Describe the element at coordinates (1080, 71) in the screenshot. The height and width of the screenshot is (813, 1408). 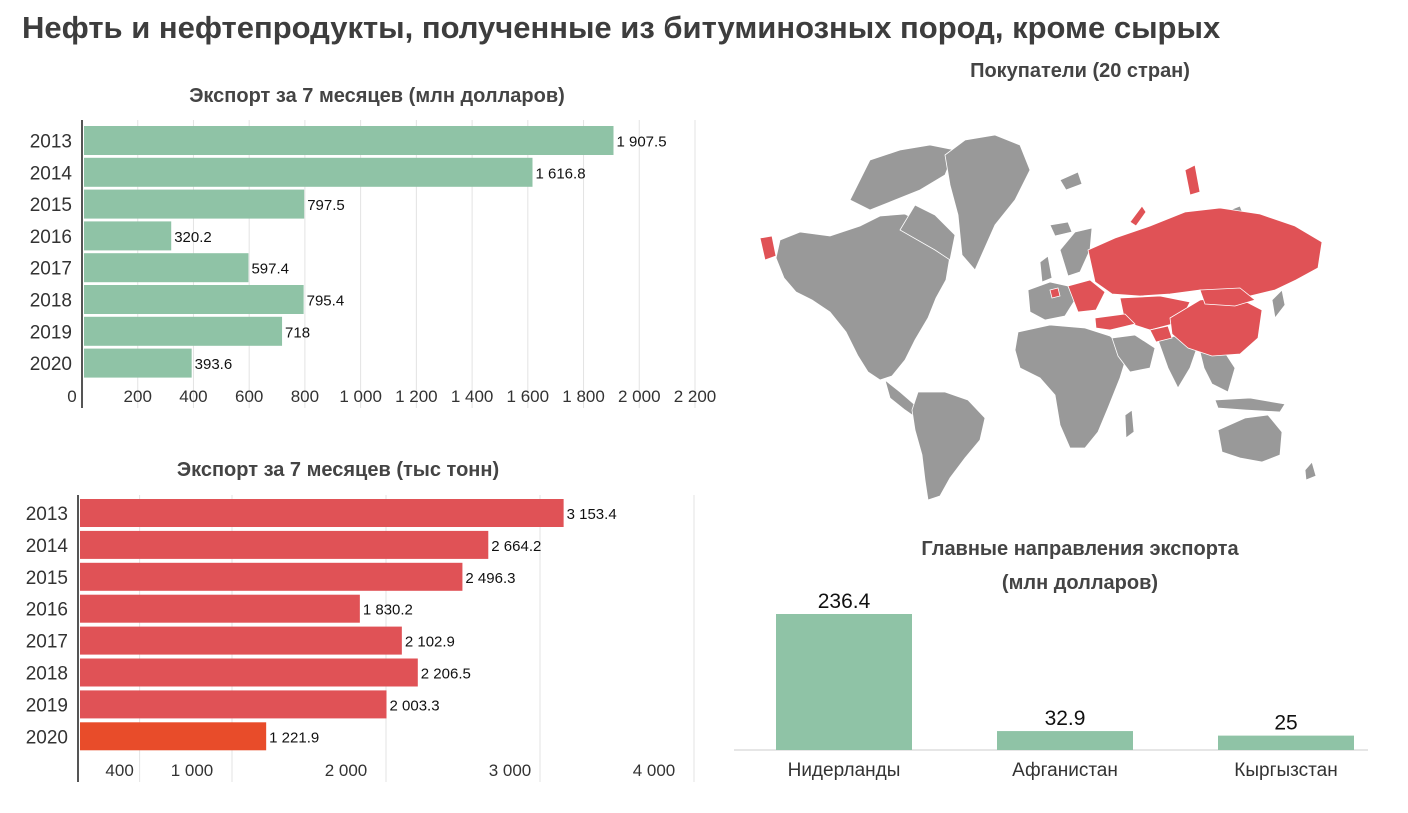
I see `map-title: Покупатели (20 стран)` at that location.